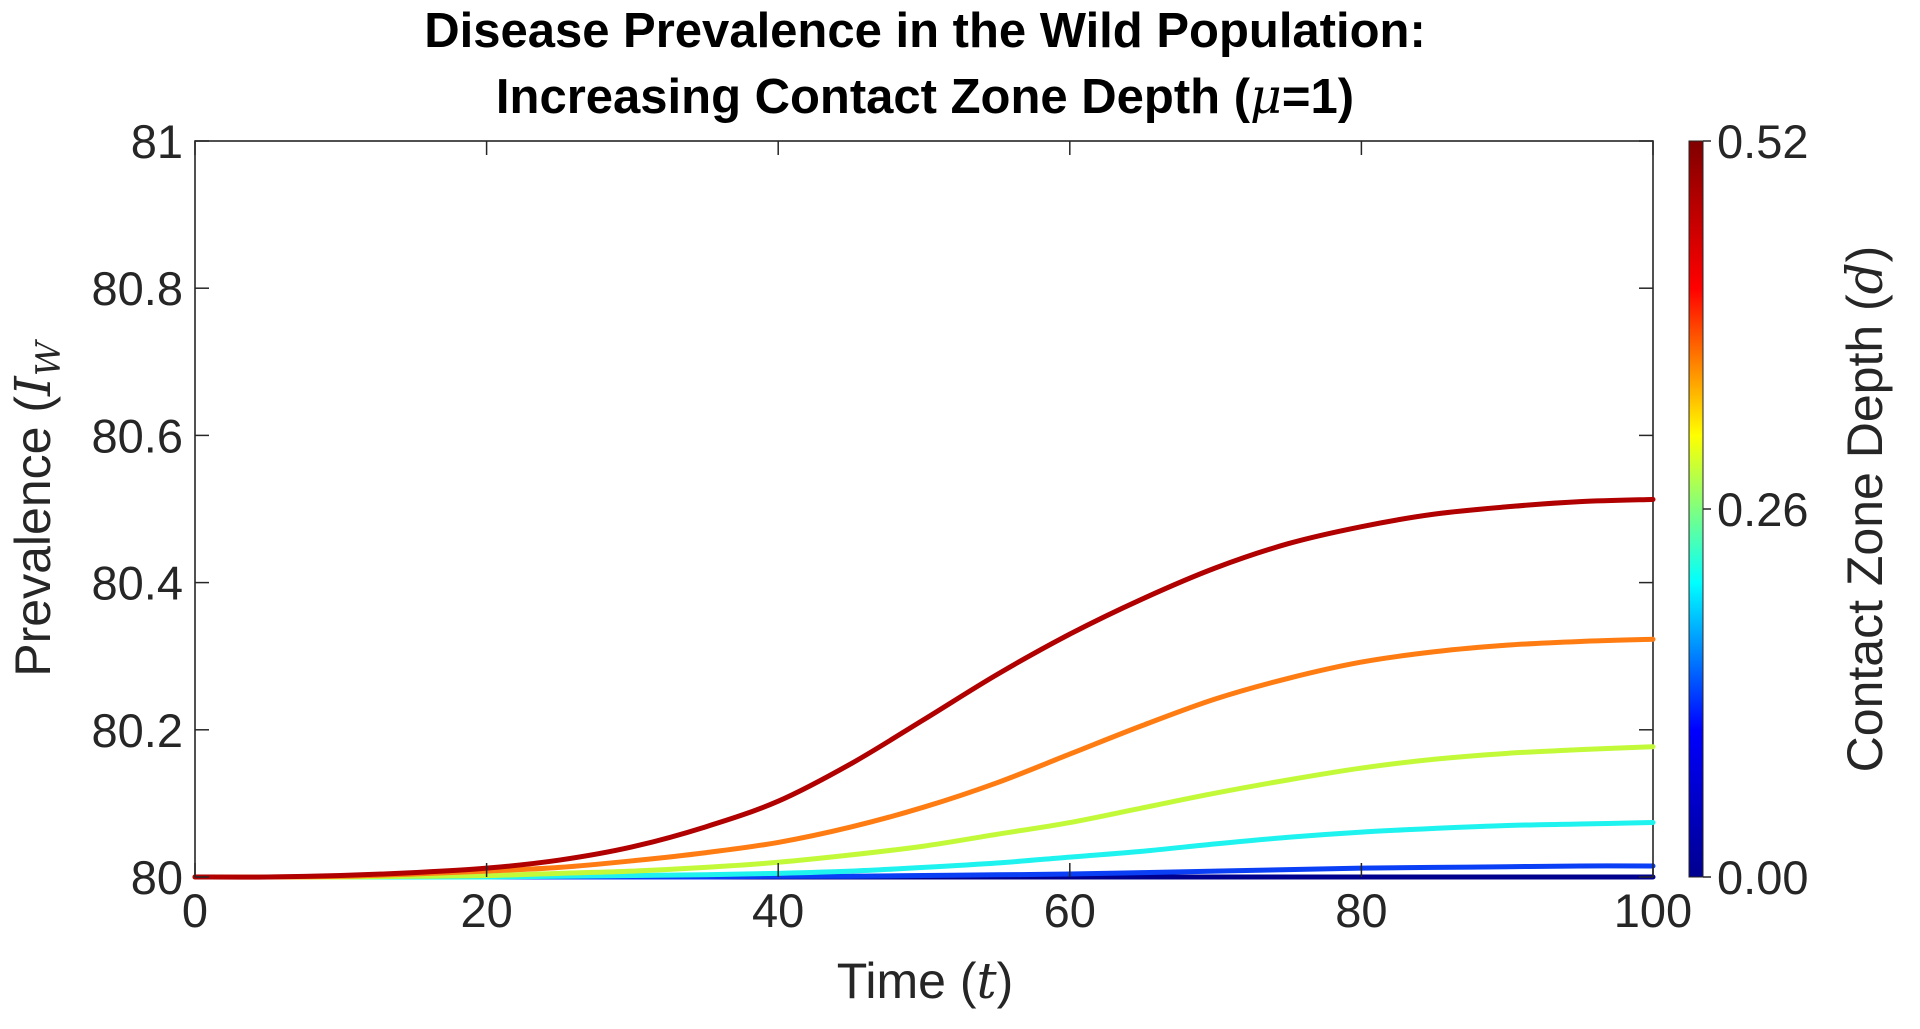 The width and height of the screenshot is (1920, 1029). I want to click on colorbar-tick-label: 0.26, so click(1762, 509).